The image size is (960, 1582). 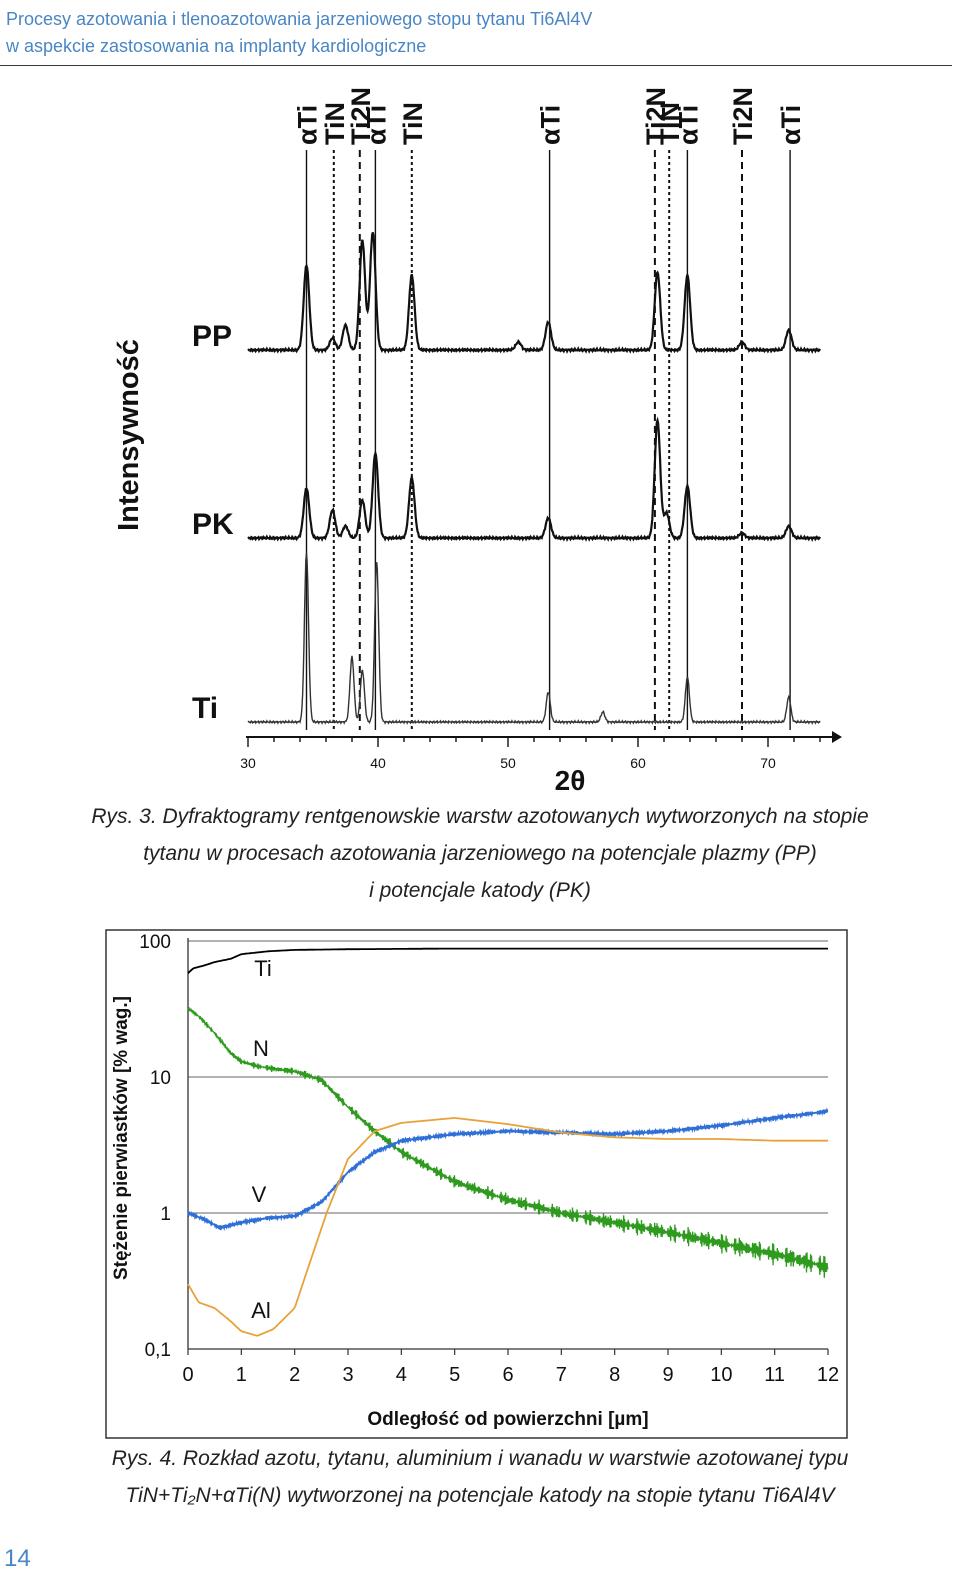 What do you see at coordinates (376, 125) in the screenshot?
I see `xrd-phase-label-3: αTi` at bounding box center [376, 125].